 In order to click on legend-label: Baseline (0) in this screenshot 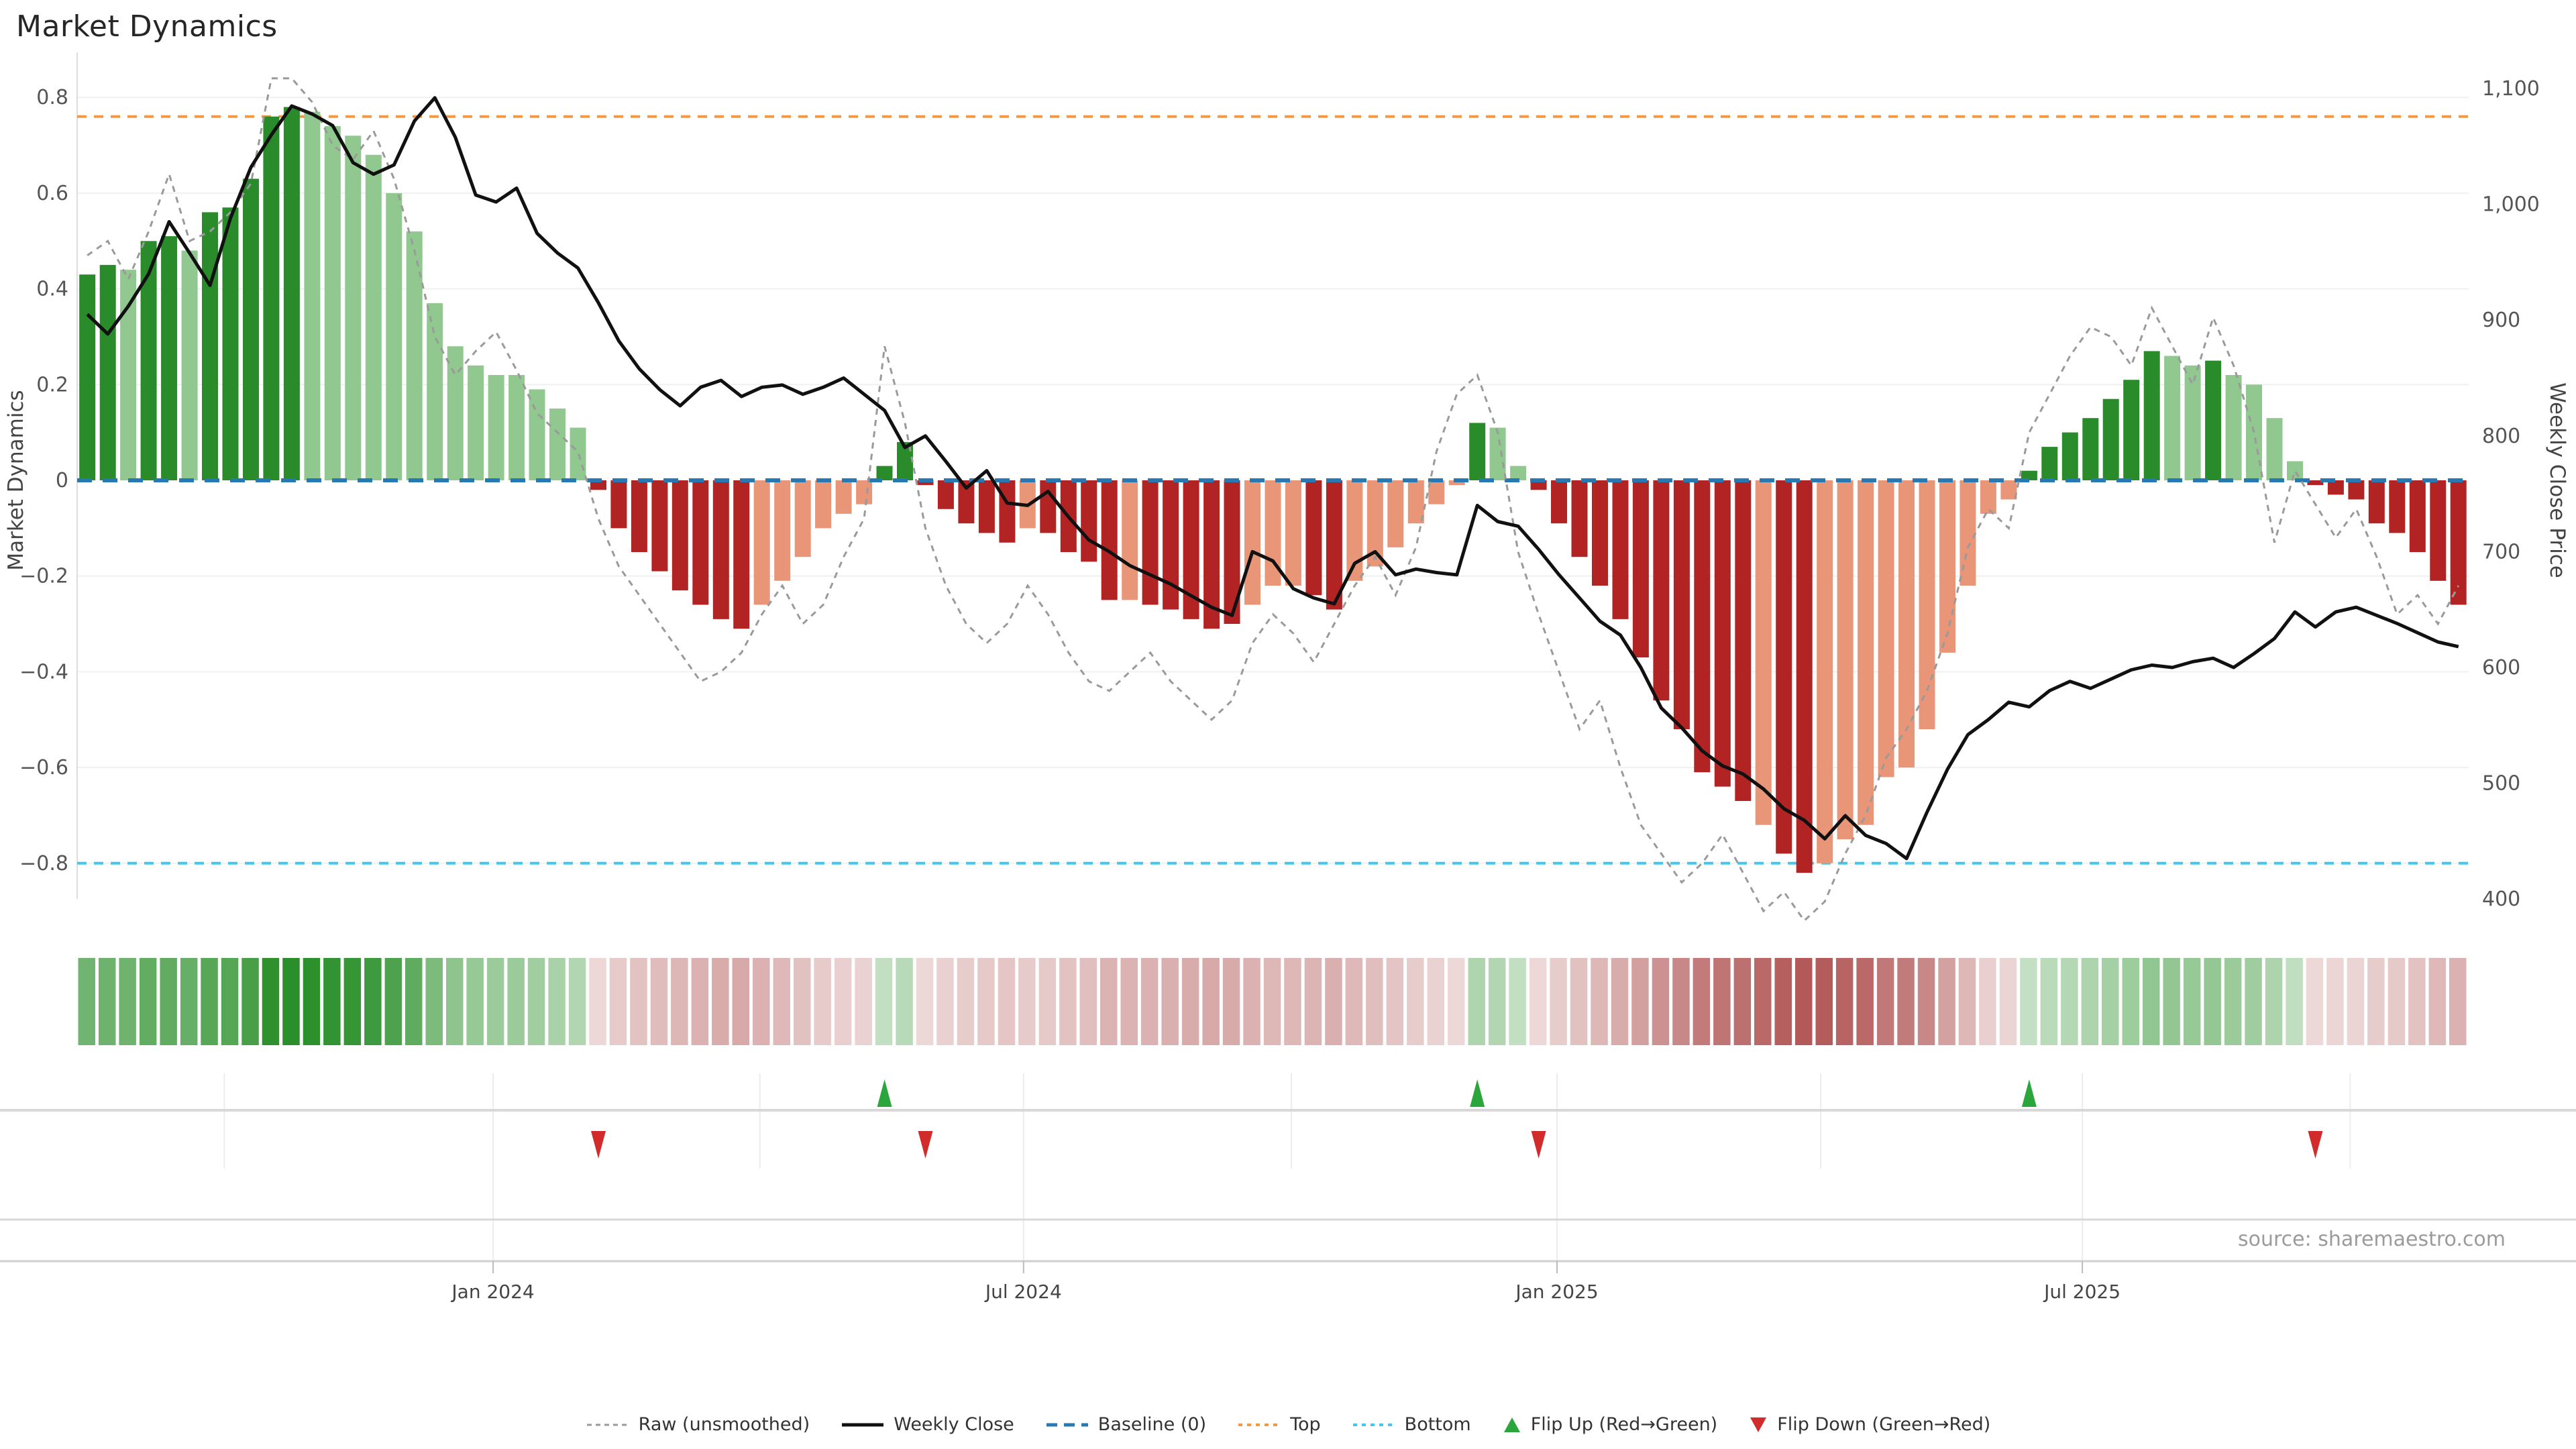, I will do `click(1152, 1424)`.